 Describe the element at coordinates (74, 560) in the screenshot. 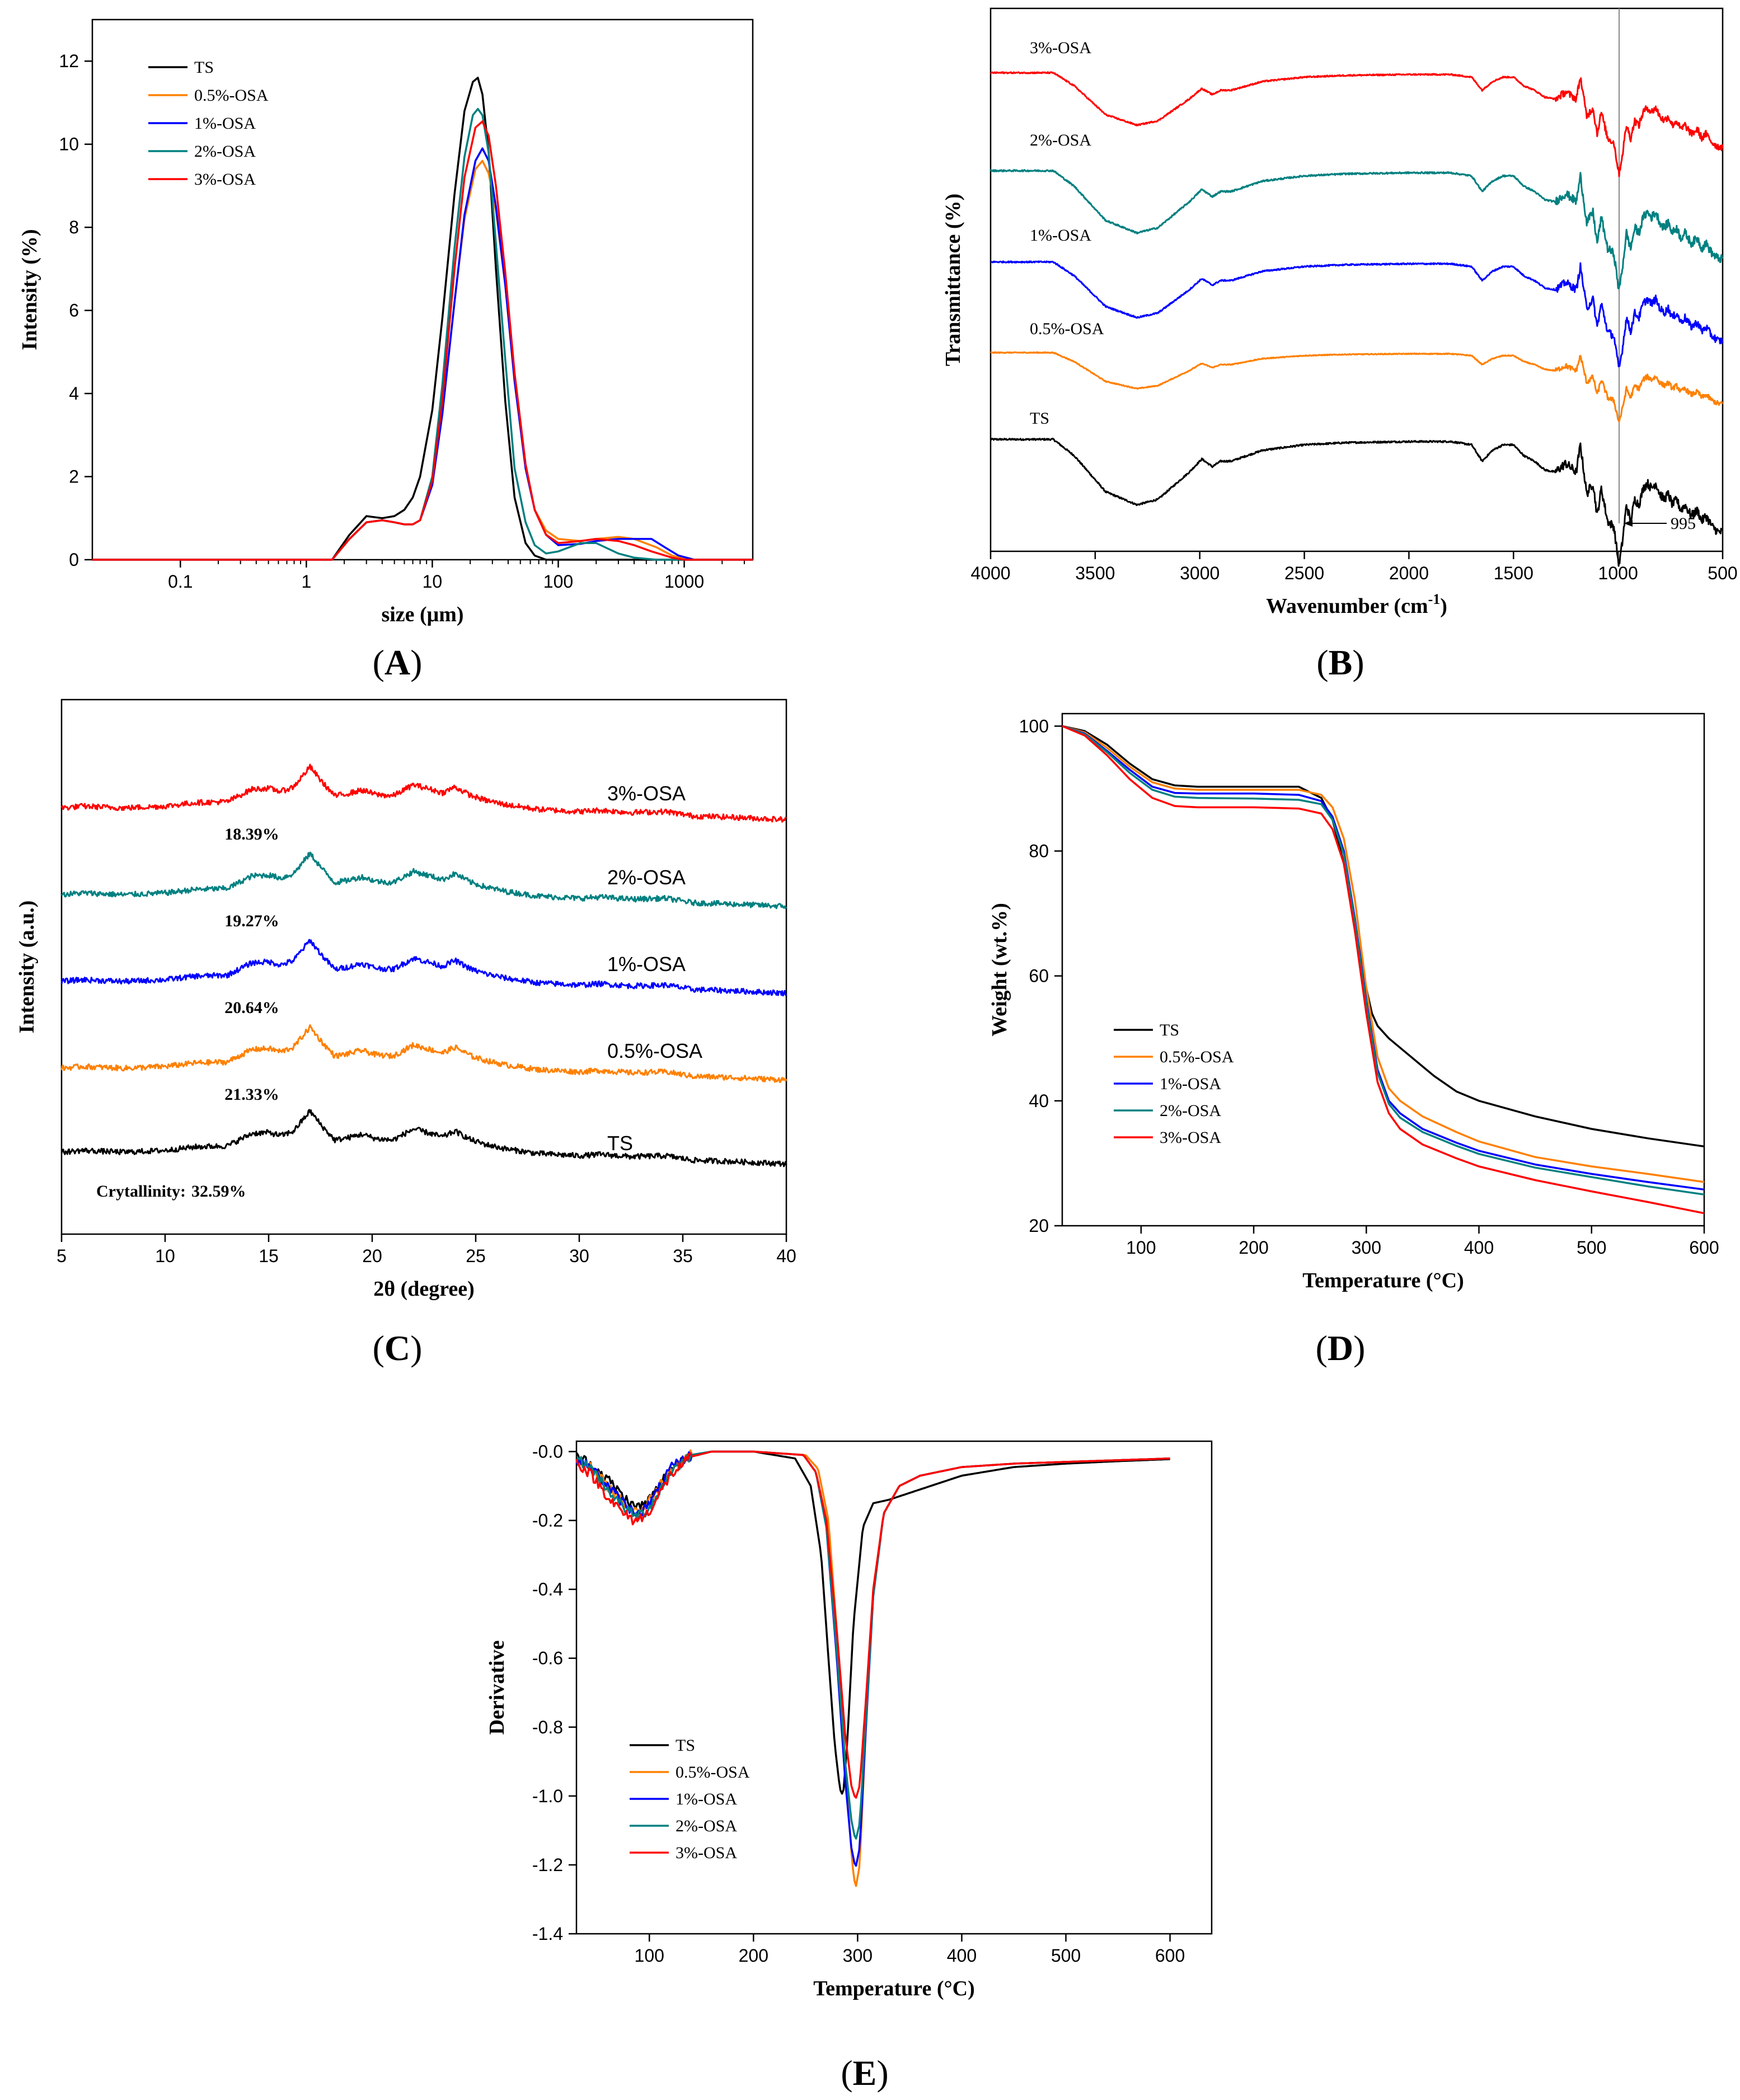

I see `y-tick-label: 0` at that location.